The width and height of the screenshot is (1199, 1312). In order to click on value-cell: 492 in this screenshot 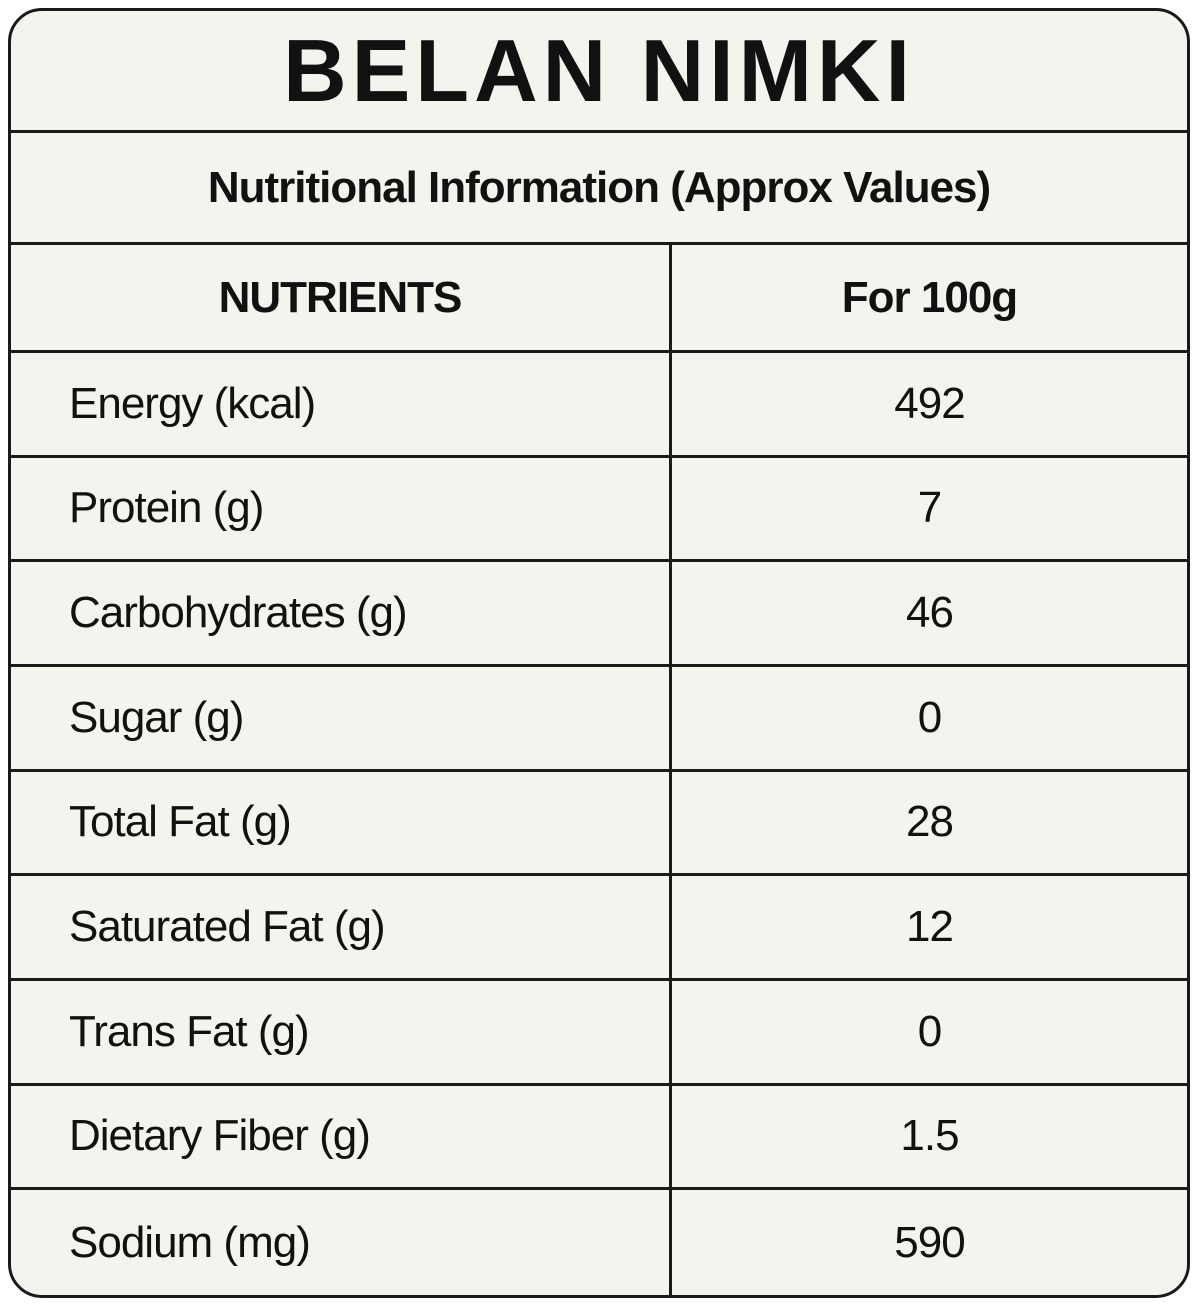, I will do `click(929, 403)`.